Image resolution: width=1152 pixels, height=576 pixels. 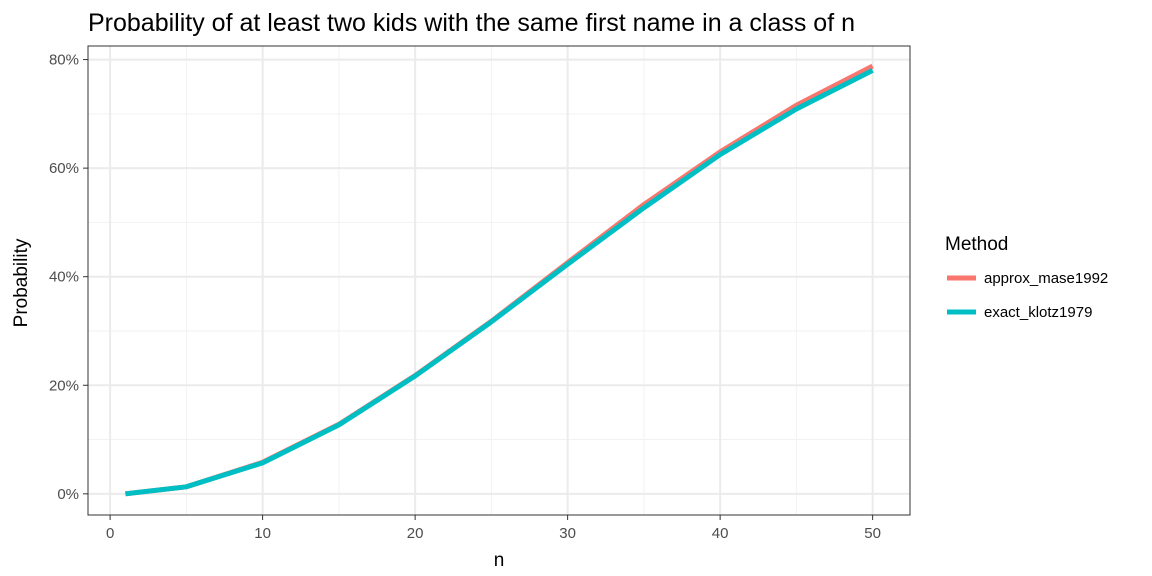 I want to click on x-axis: 0 10 20 30 40 50, so click(x=493, y=528).